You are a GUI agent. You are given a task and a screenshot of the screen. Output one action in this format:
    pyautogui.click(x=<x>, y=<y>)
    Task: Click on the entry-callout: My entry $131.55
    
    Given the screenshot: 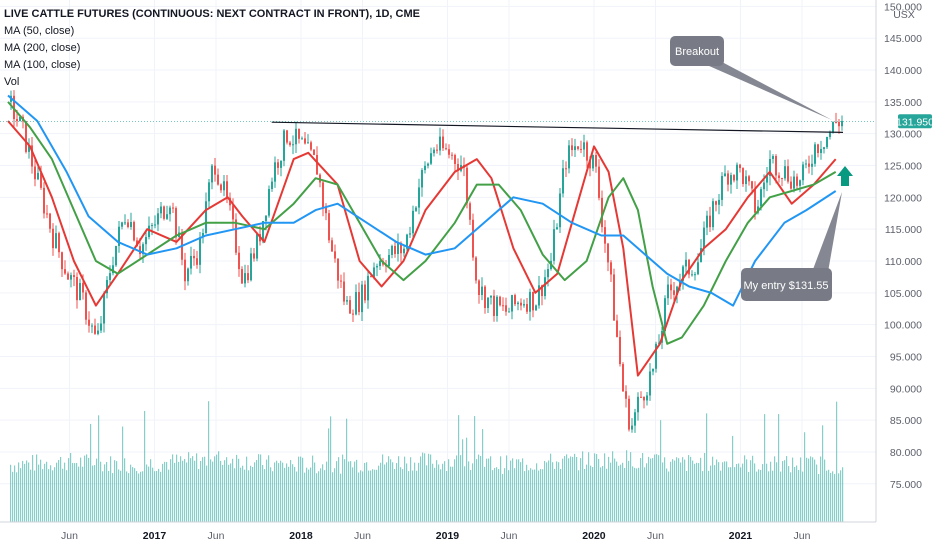 What is the action you would take?
    pyautogui.click(x=791, y=246)
    